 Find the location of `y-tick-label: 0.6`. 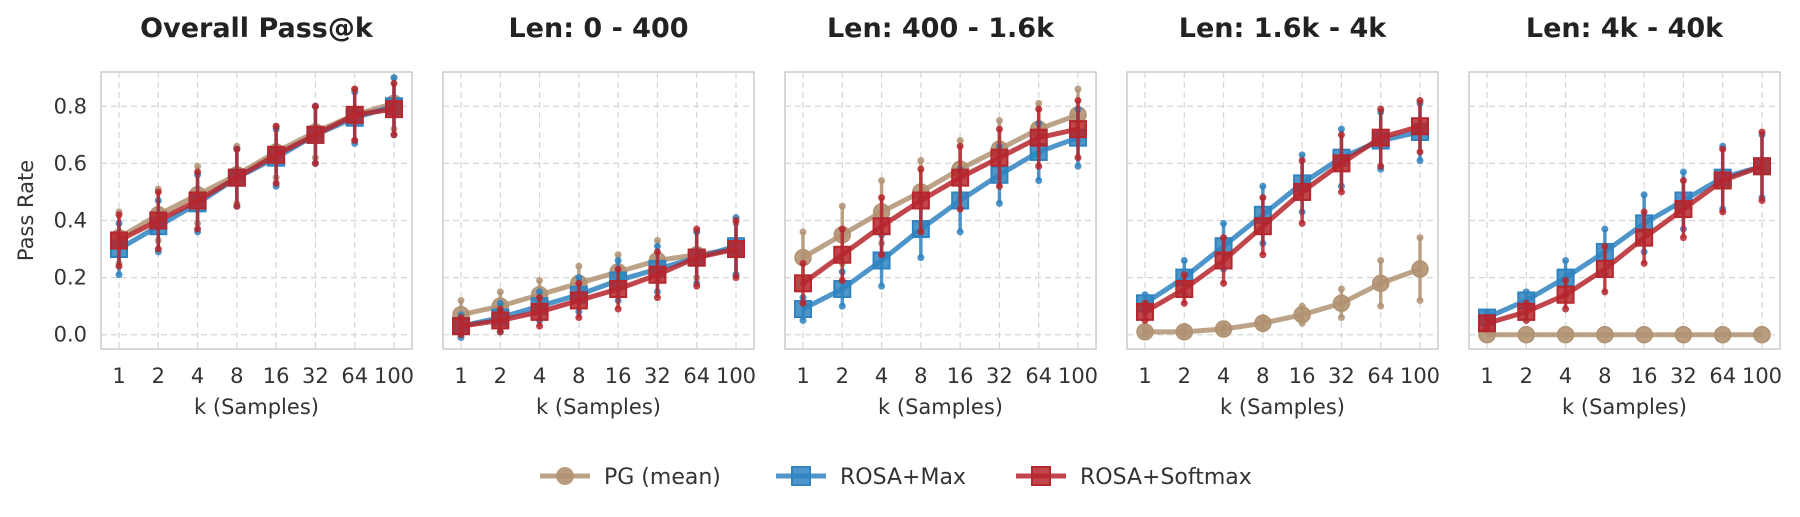

y-tick-label: 0.6 is located at coordinates (70, 163).